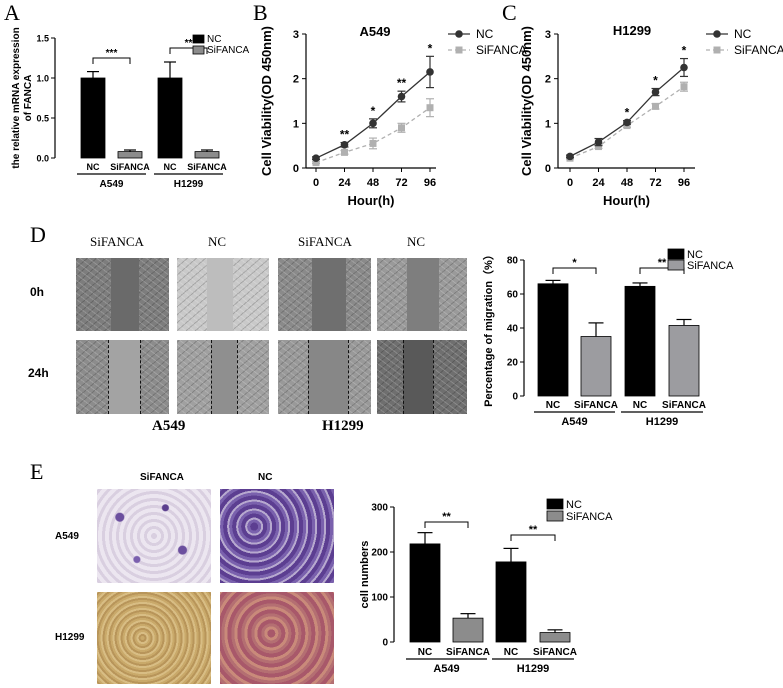  I want to click on significance-label: ***, so click(112, 53).